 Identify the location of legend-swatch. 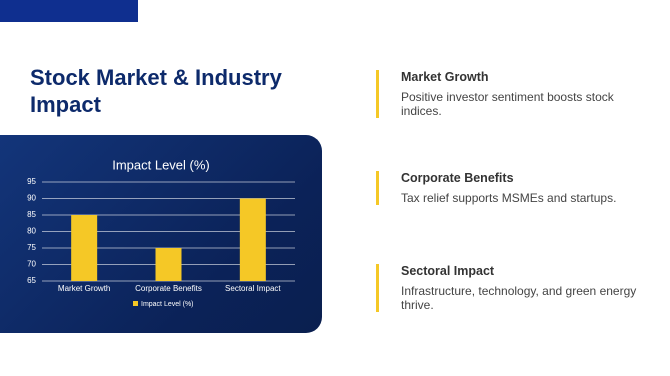
(135, 303).